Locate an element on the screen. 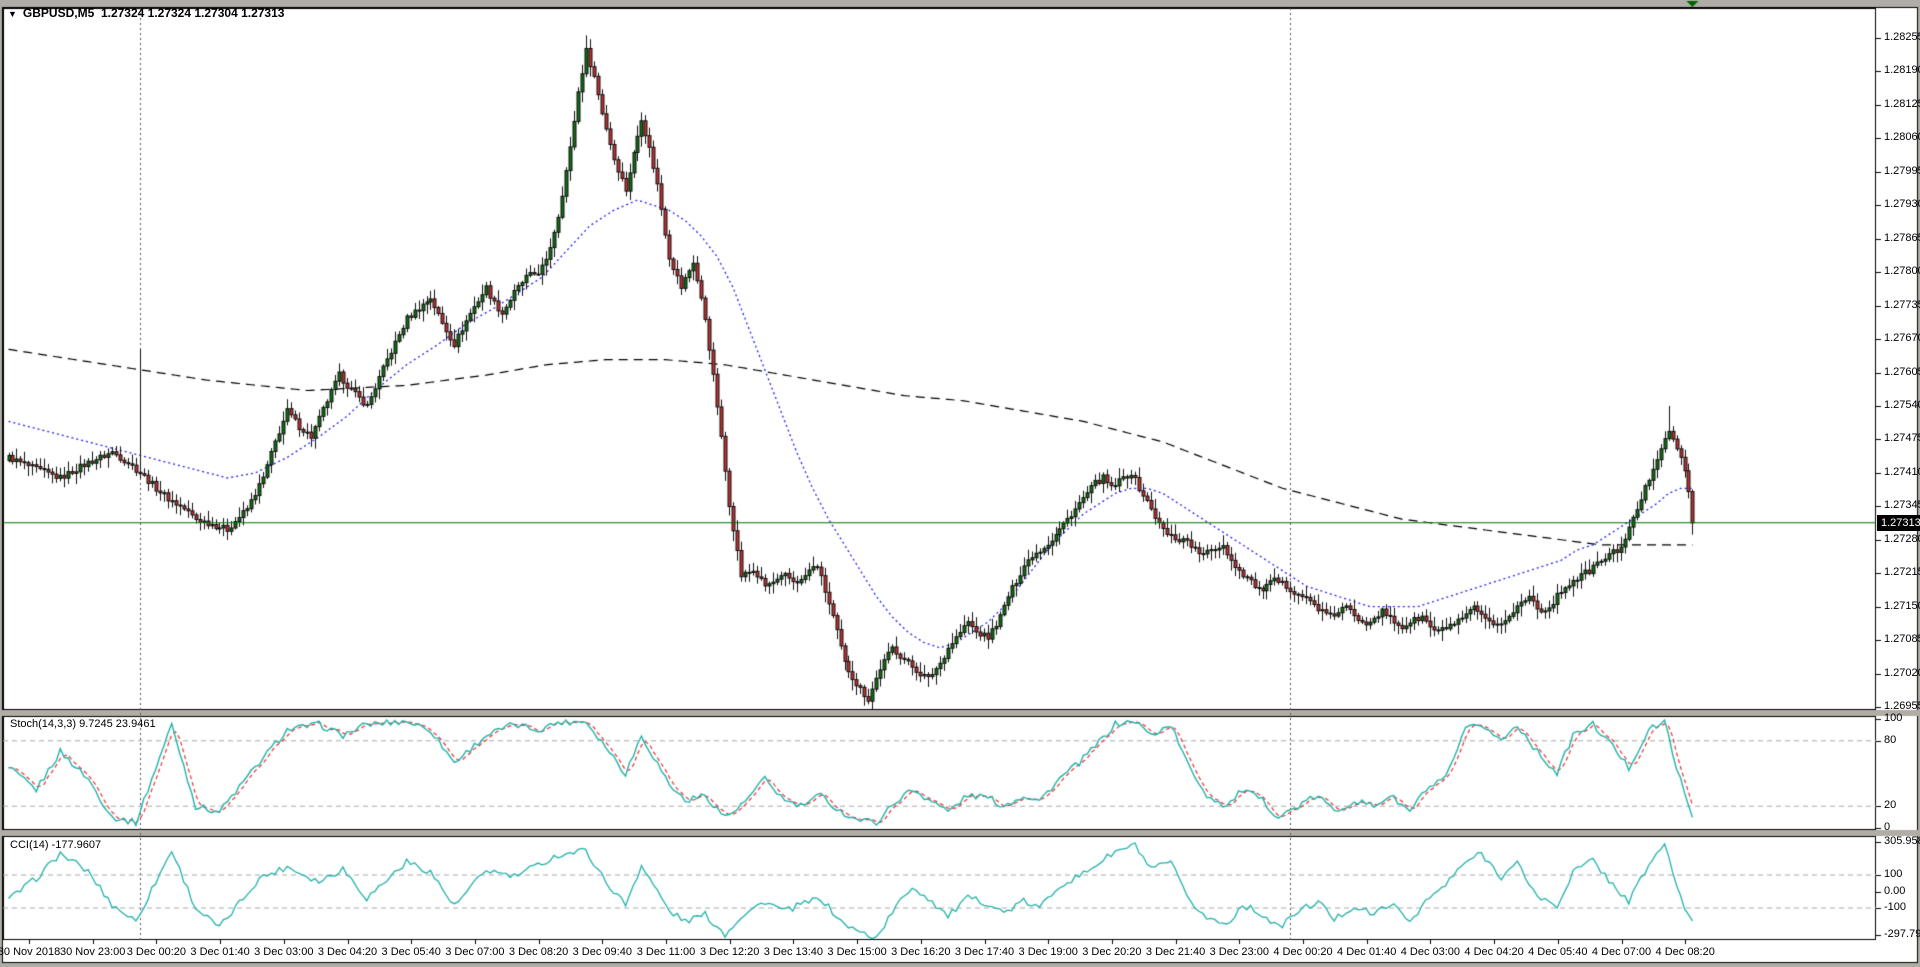 The width and height of the screenshot is (1920, 967). time-axis-label: 4 Dec 00:20 is located at coordinates (1303, 952).